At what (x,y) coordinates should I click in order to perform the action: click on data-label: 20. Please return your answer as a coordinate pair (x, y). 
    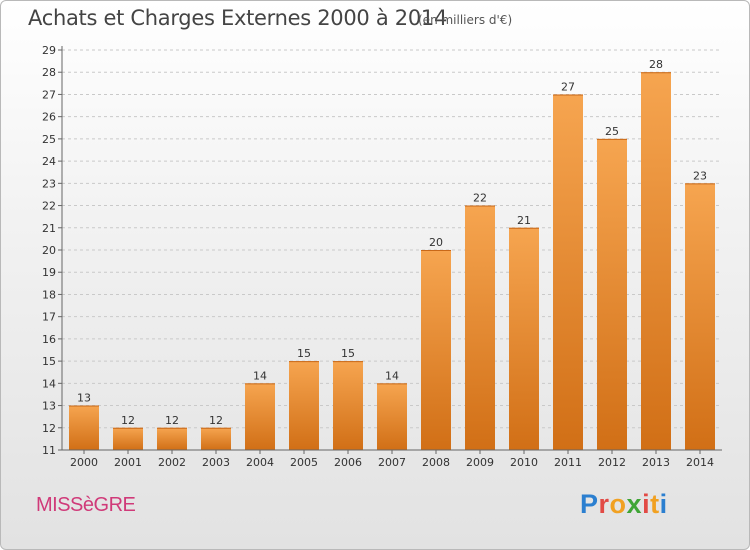
    Looking at the image, I should click on (436, 242).